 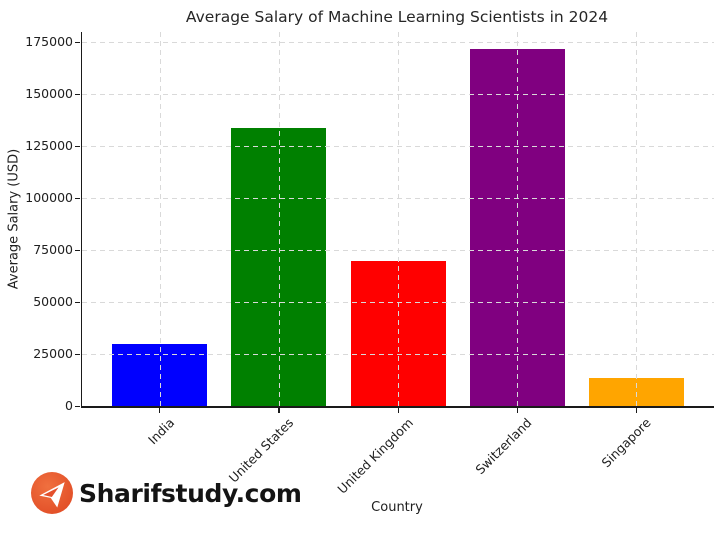 I want to click on x-tick-label: Singapore, so click(x=626, y=443).